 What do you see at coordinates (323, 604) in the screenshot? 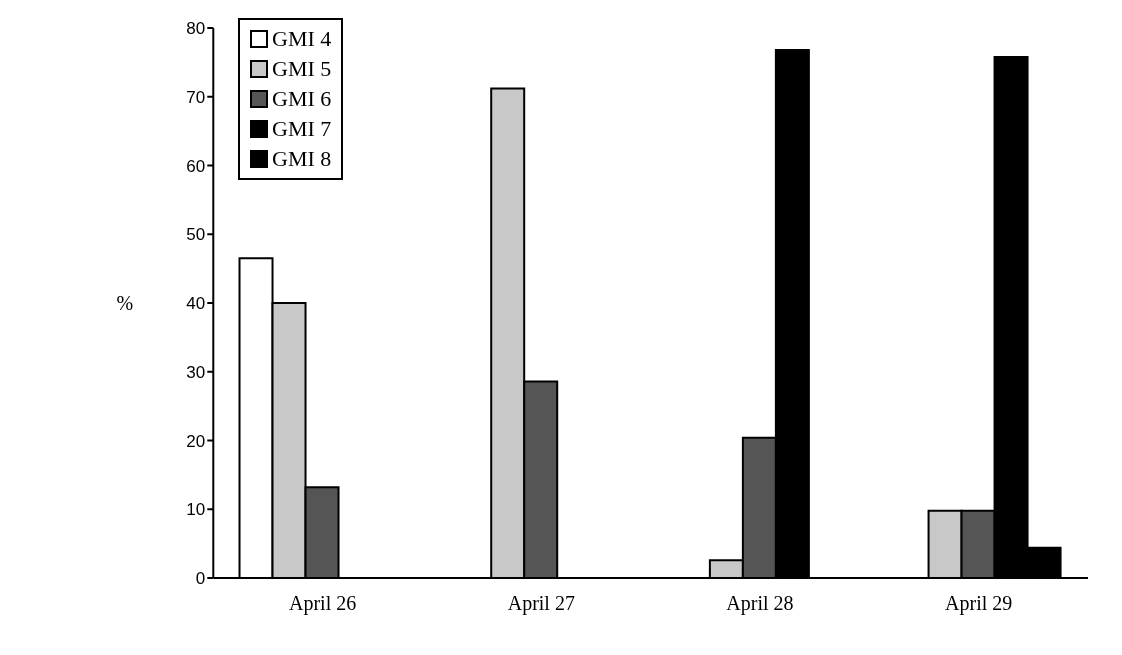
I see `x-tick-label: April 26` at bounding box center [323, 604].